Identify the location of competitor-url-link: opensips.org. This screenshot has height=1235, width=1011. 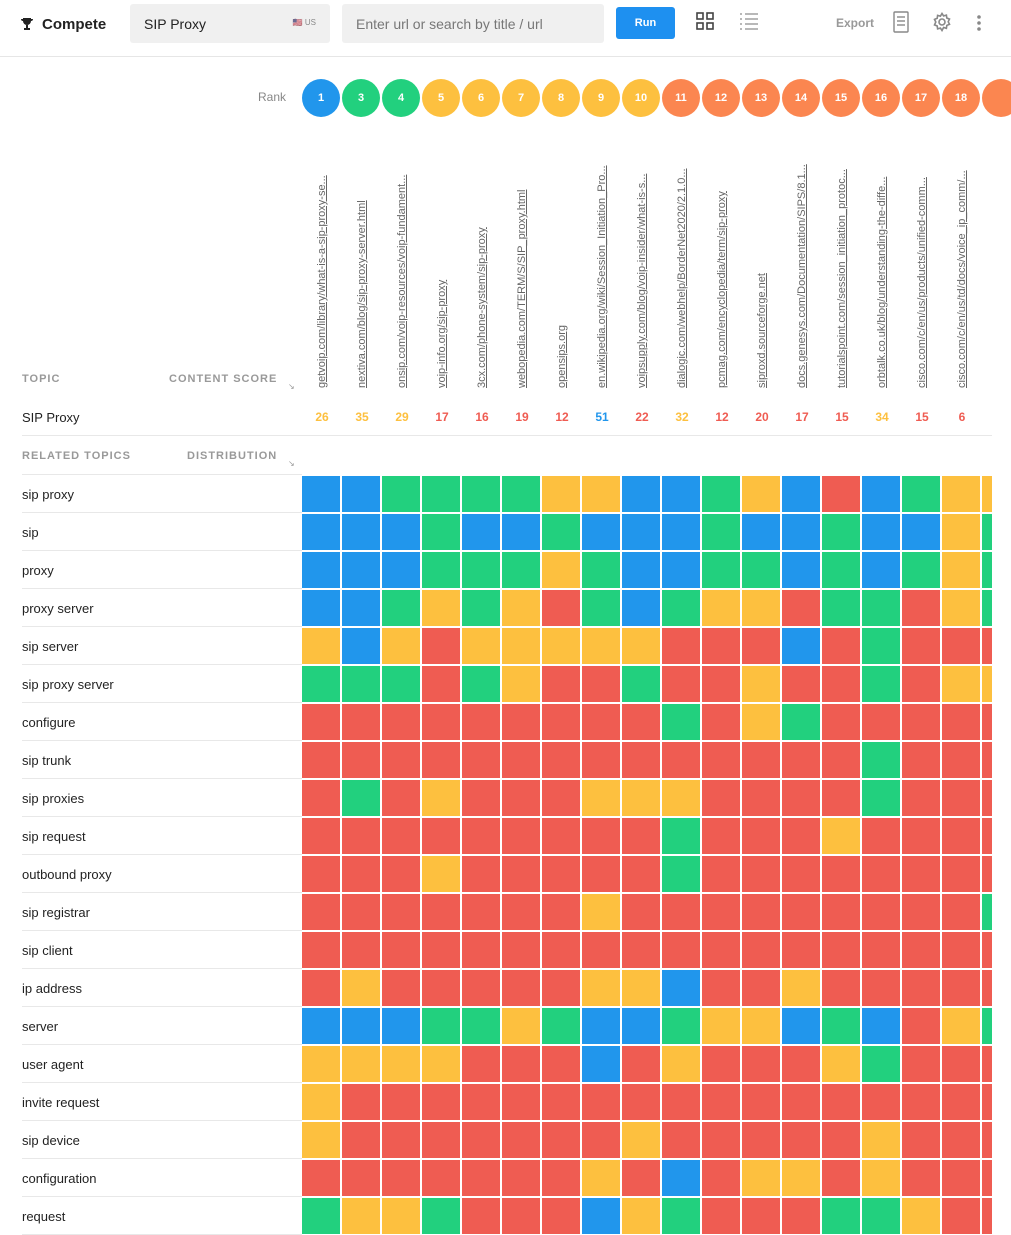
(562, 356).